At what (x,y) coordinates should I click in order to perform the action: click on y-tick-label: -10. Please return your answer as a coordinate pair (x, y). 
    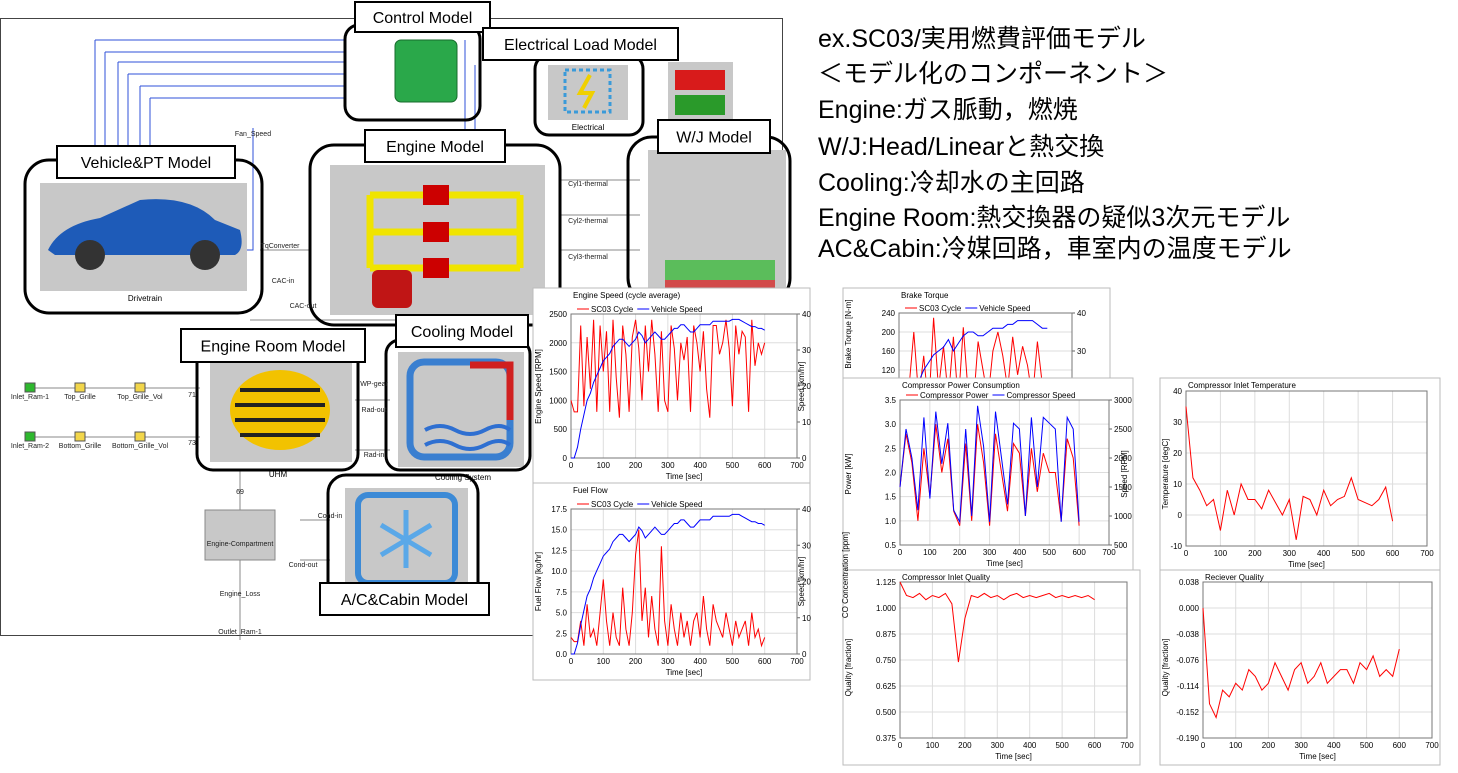
    Looking at the image, I should click on (1176, 546).